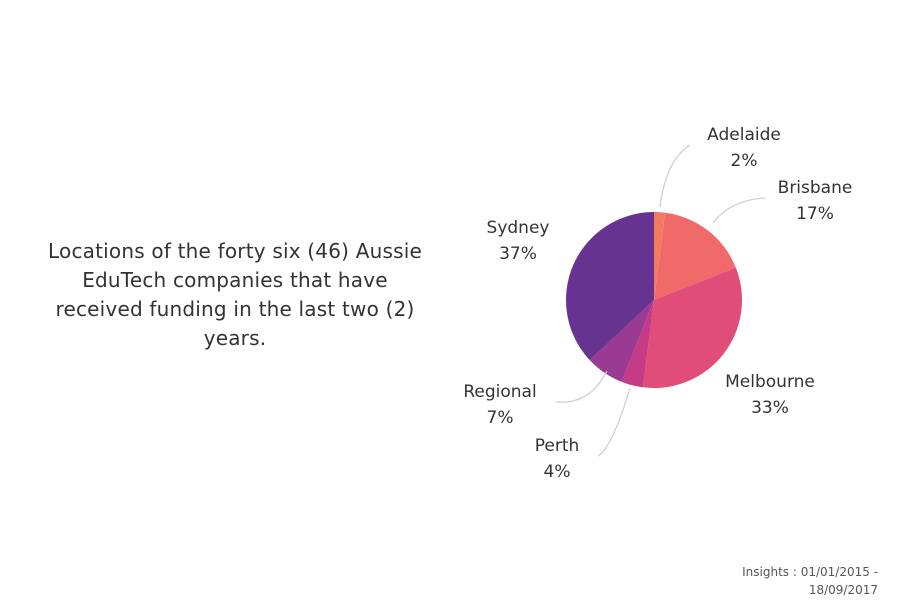  Describe the element at coordinates (518, 254) in the screenshot. I see `slice-value-sydney: 37%` at that location.